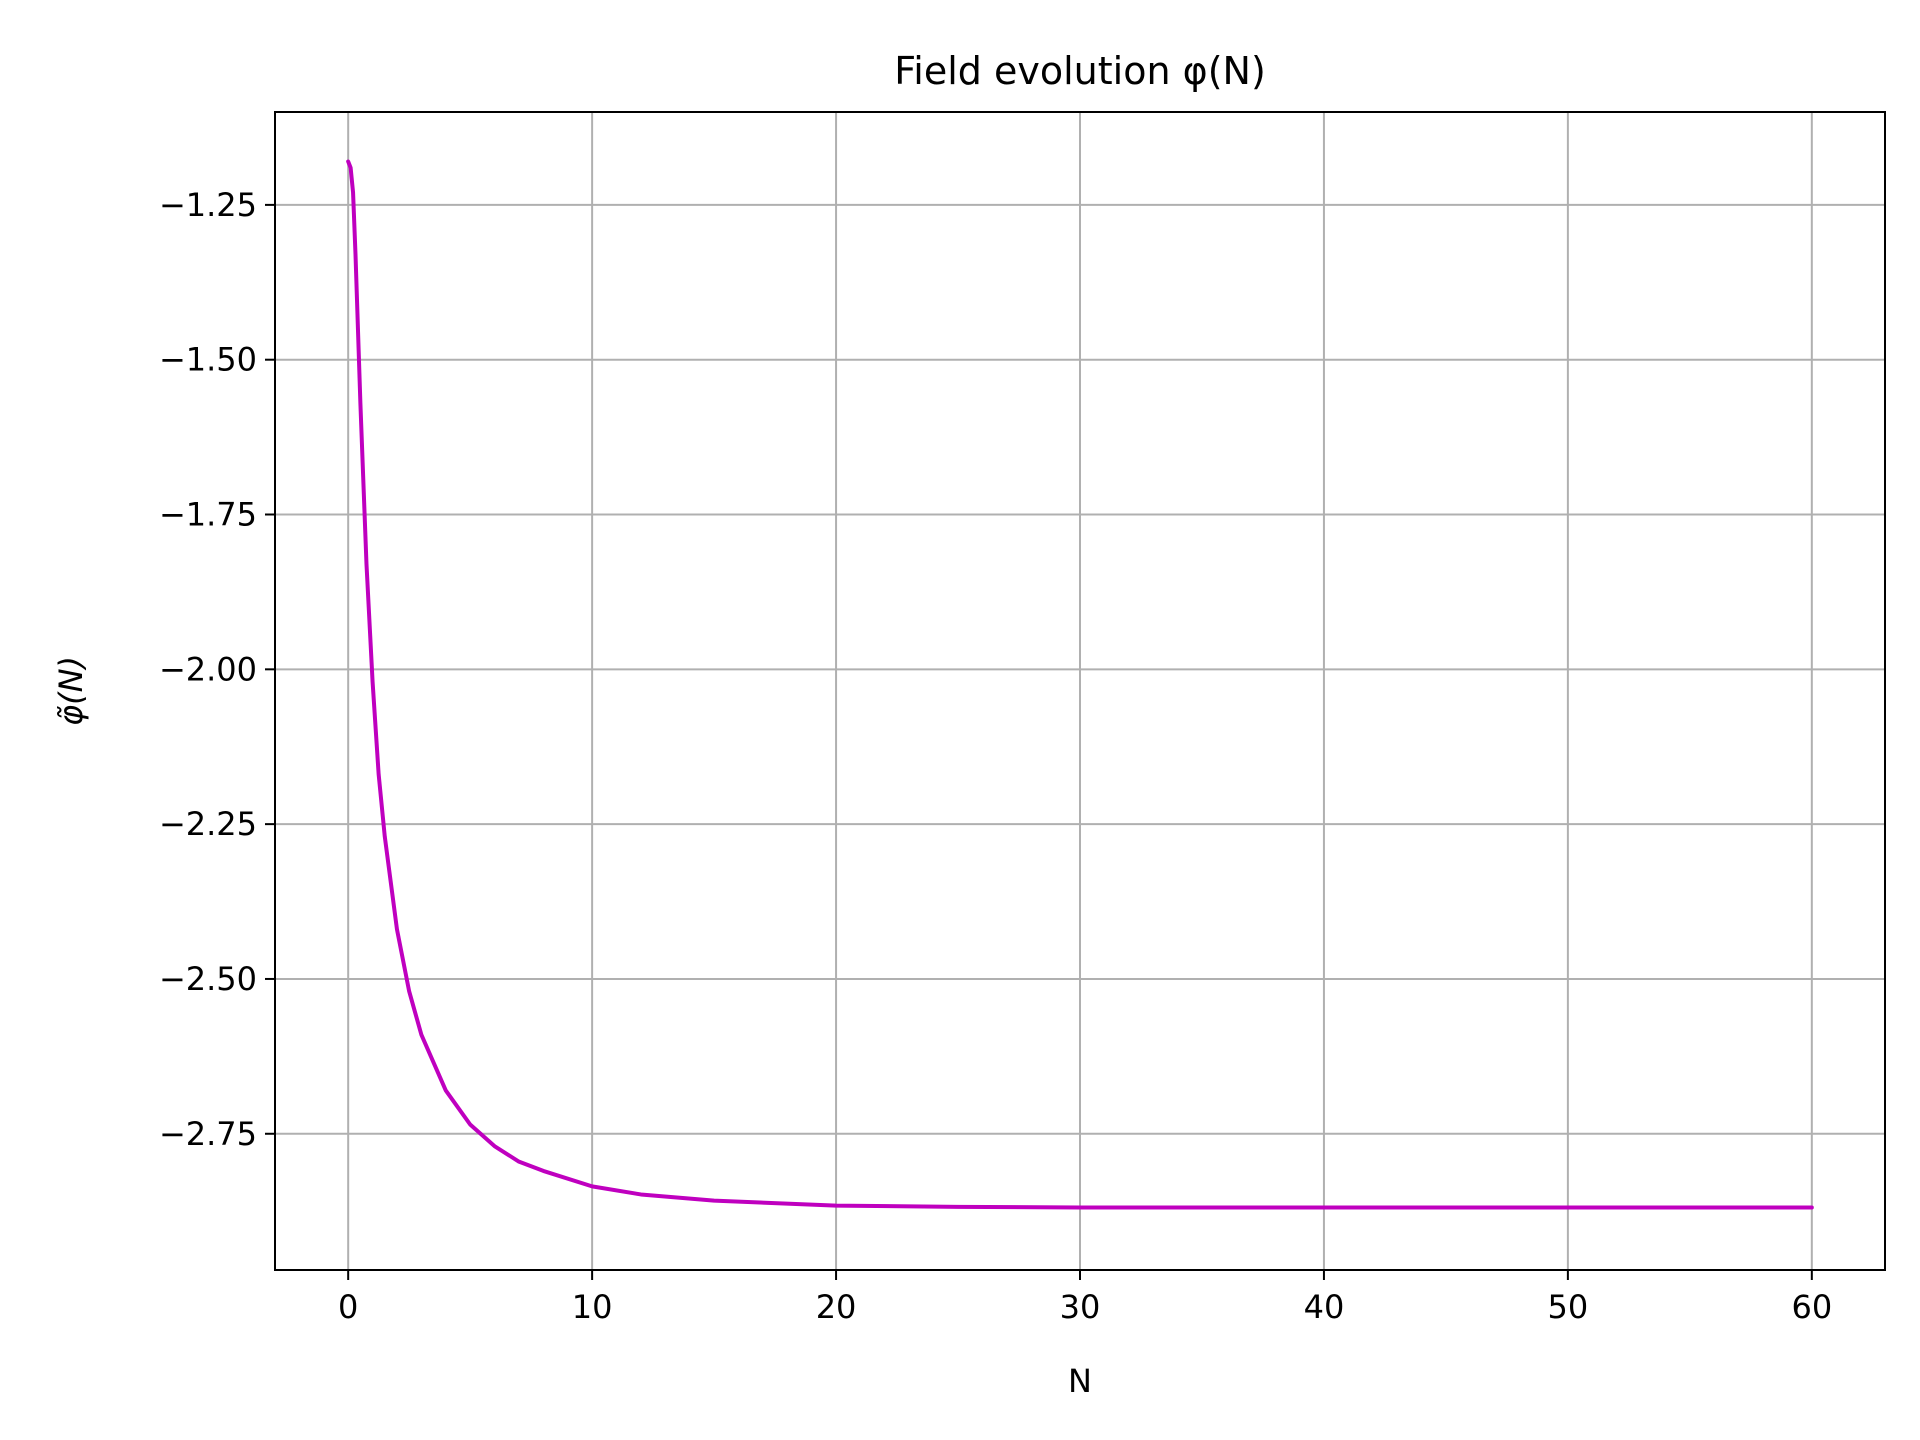 Image resolution: width=1920 pixels, height=1440 pixels. I want to click on x-tick-label: 30, so click(1080, 1307).